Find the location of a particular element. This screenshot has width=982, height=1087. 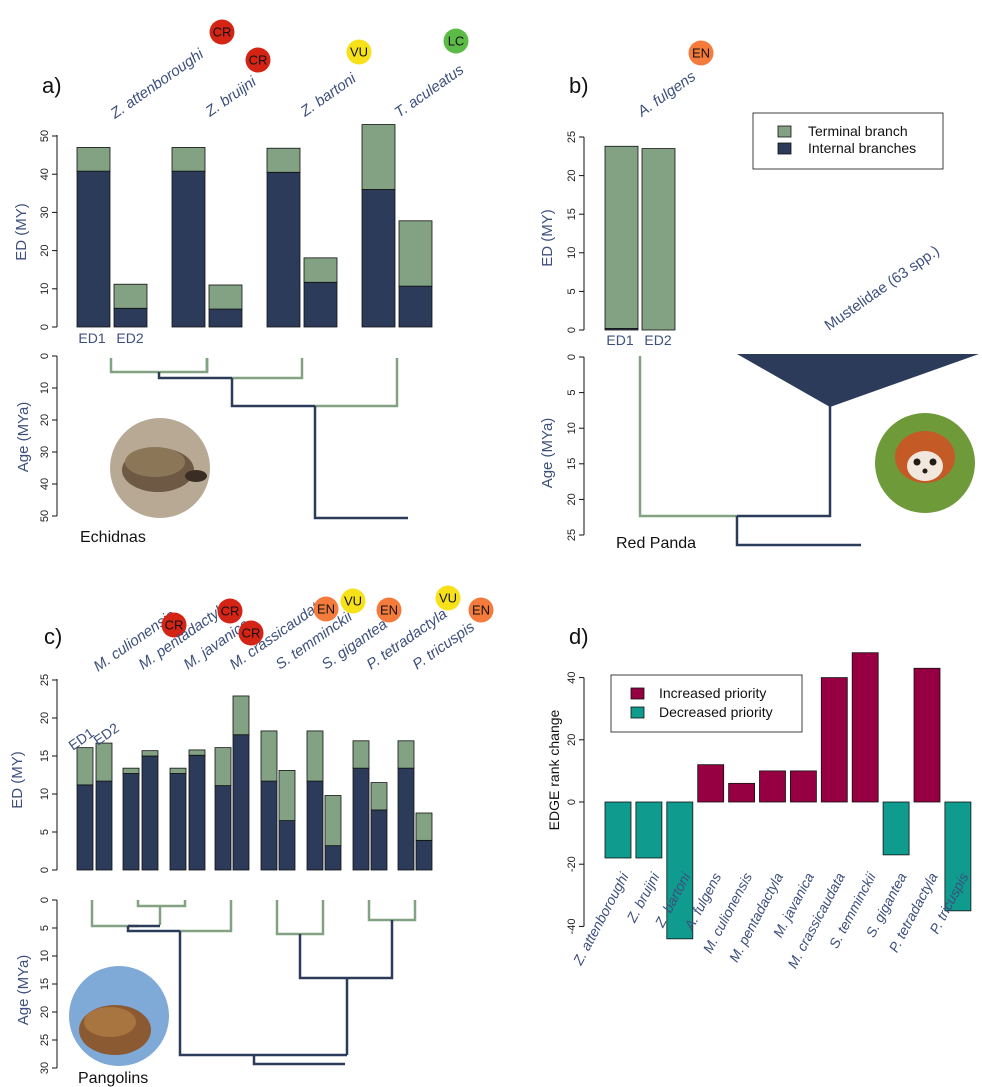

group-name-echidnas: Echidnas is located at coordinates (113, 537).